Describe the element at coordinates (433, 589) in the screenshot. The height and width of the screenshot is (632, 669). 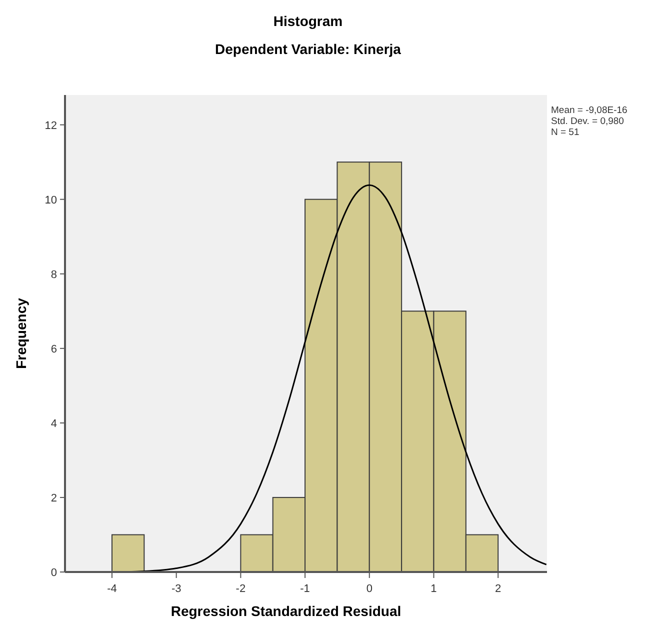
I see `x-tick-label: 1` at that location.